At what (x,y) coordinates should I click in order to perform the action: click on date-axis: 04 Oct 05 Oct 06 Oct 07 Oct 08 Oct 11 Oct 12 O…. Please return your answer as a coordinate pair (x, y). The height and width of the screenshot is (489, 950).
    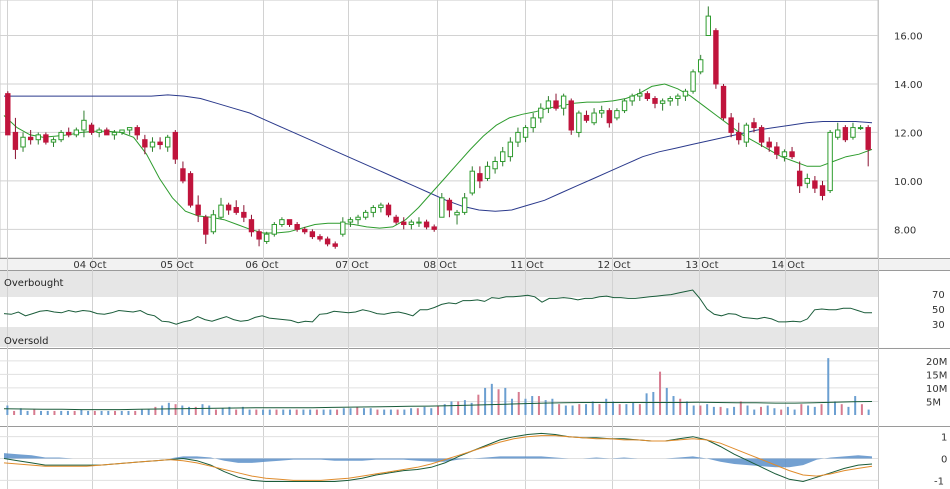
    Looking at the image, I should click on (438, 265).